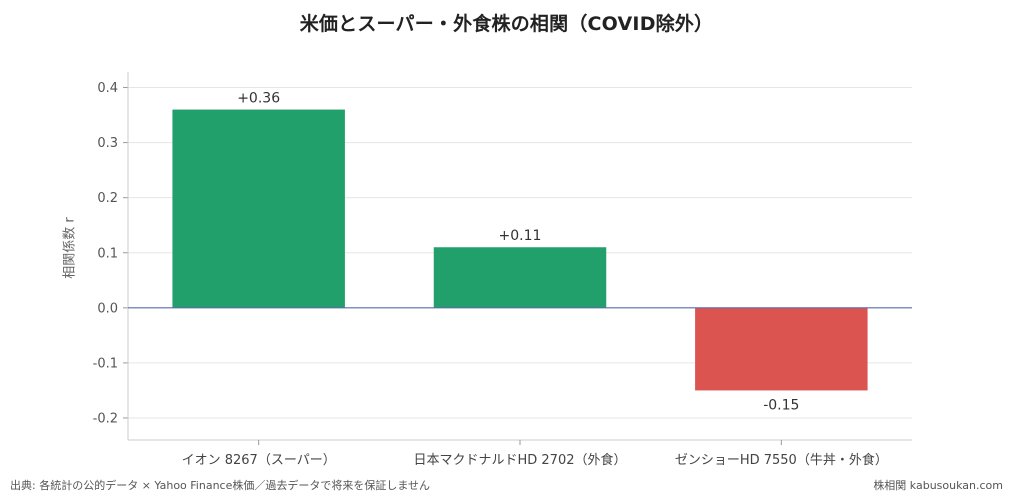 This screenshot has height=502, width=1013. I want to click on y-tick-label: 0.4, so click(107, 88).